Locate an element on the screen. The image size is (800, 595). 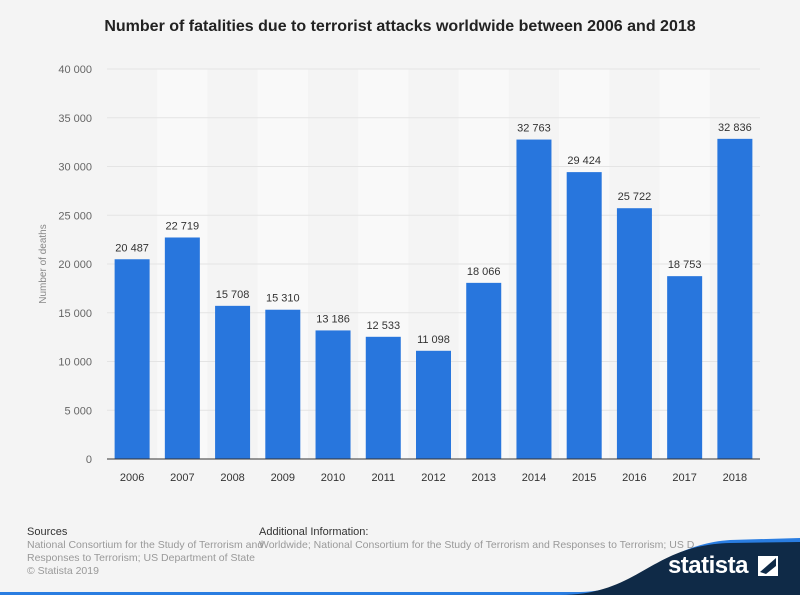
data-label: 13 186 is located at coordinates (333, 319).